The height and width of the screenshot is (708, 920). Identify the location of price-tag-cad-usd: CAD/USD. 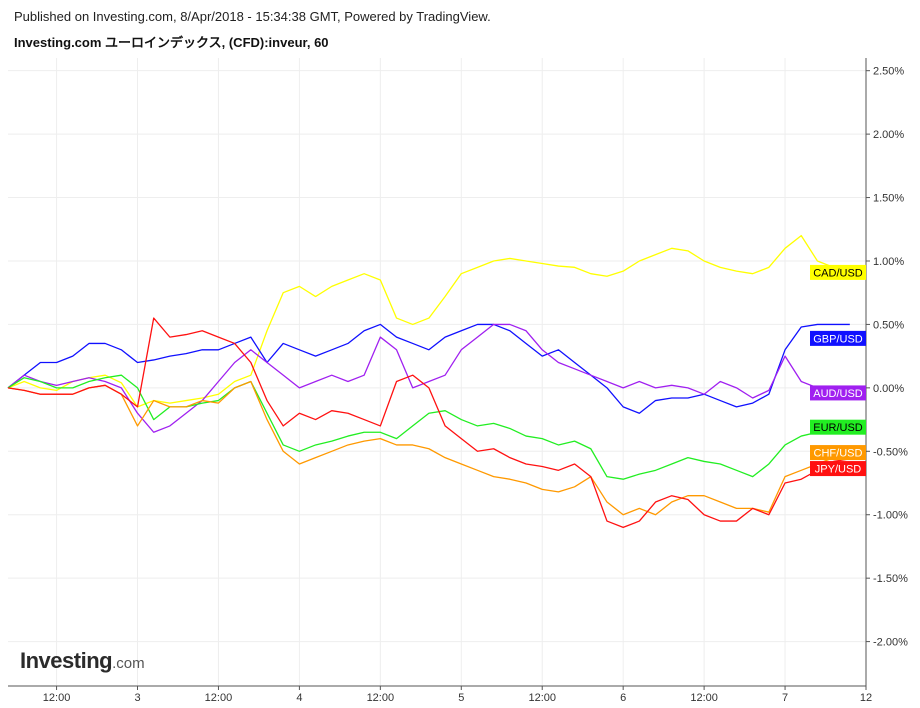
(838, 272).